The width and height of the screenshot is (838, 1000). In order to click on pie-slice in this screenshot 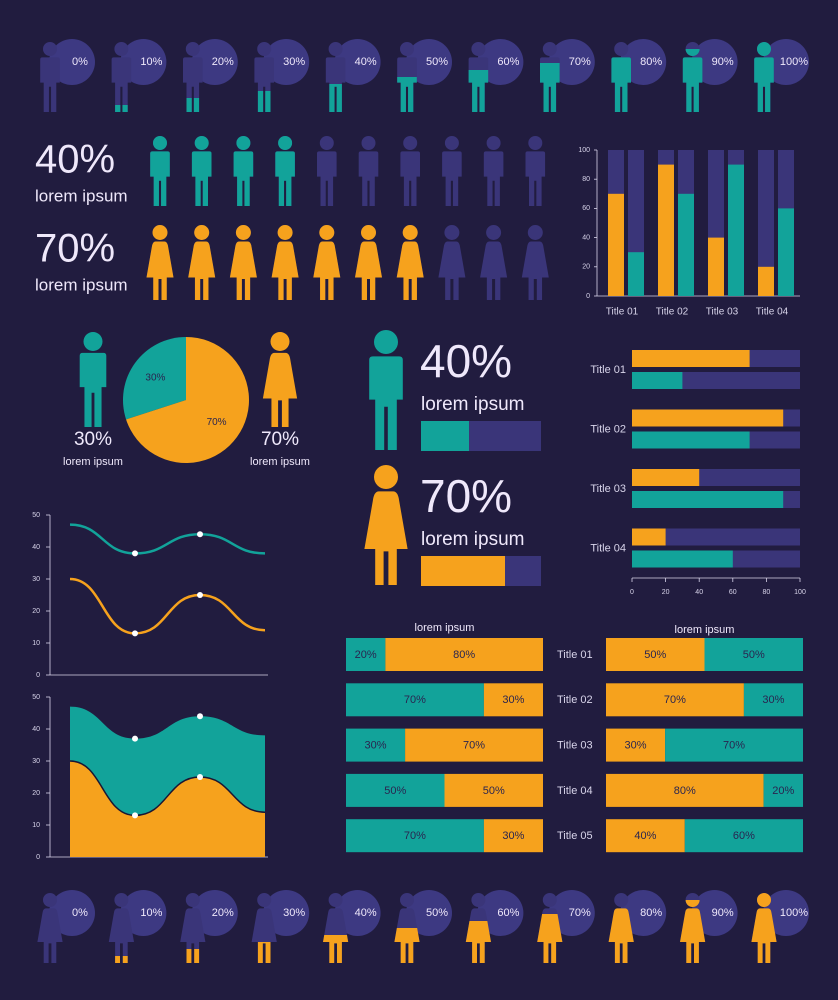, I will do `click(187, 400)`.